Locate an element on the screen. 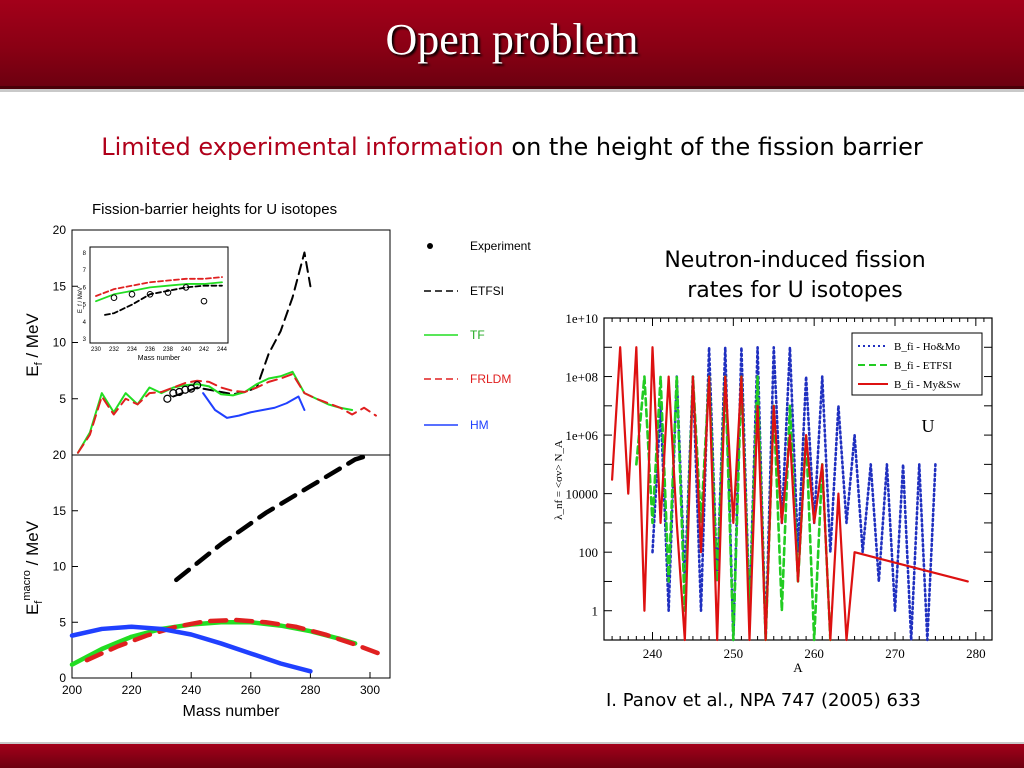 The image size is (1024, 768). bottom-xtick-label: 200 is located at coordinates (72, 690).